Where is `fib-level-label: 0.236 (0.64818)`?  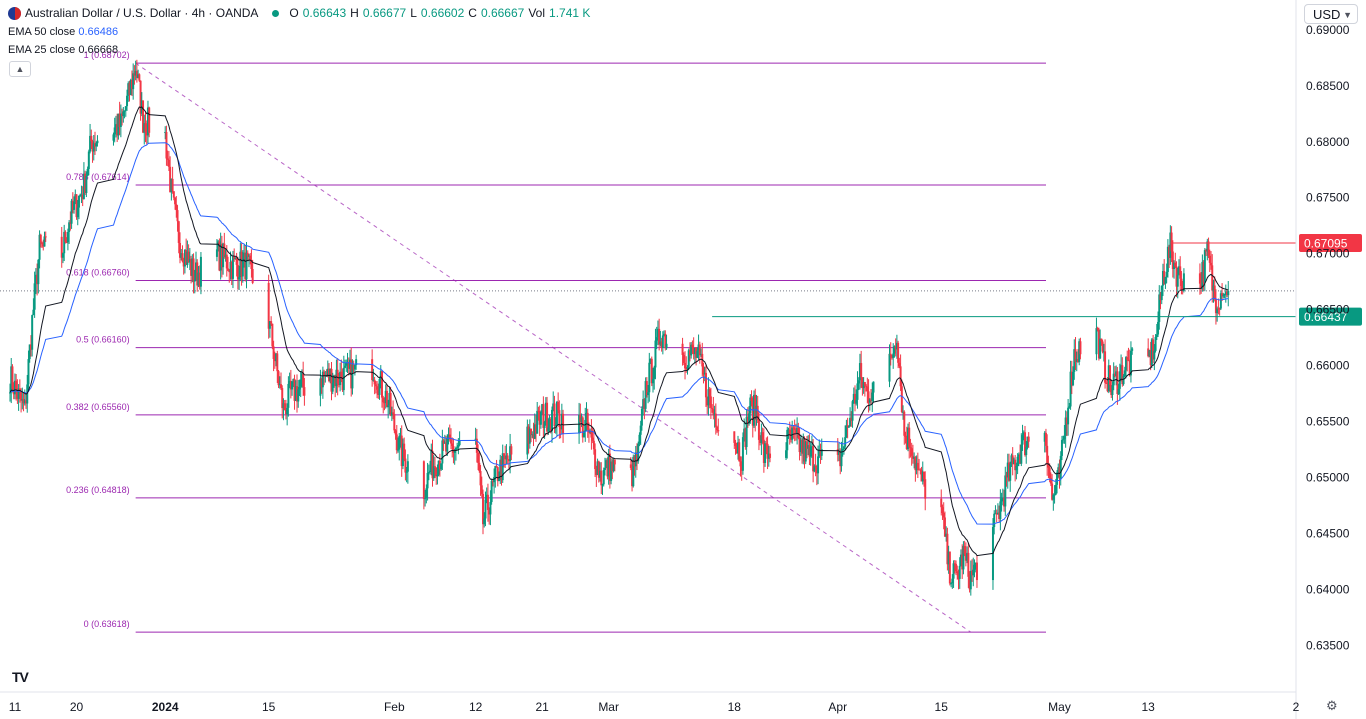
fib-level-label: 0.236 (0.64818) is located at coordinates (98, 490).